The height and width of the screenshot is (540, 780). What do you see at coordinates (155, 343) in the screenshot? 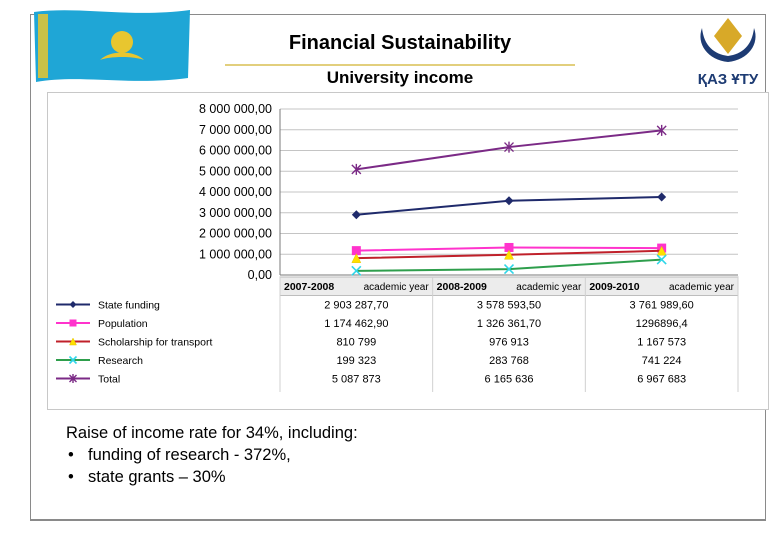
I see `legend-label: Scholarship for transport` at bounding box center [155, 343].